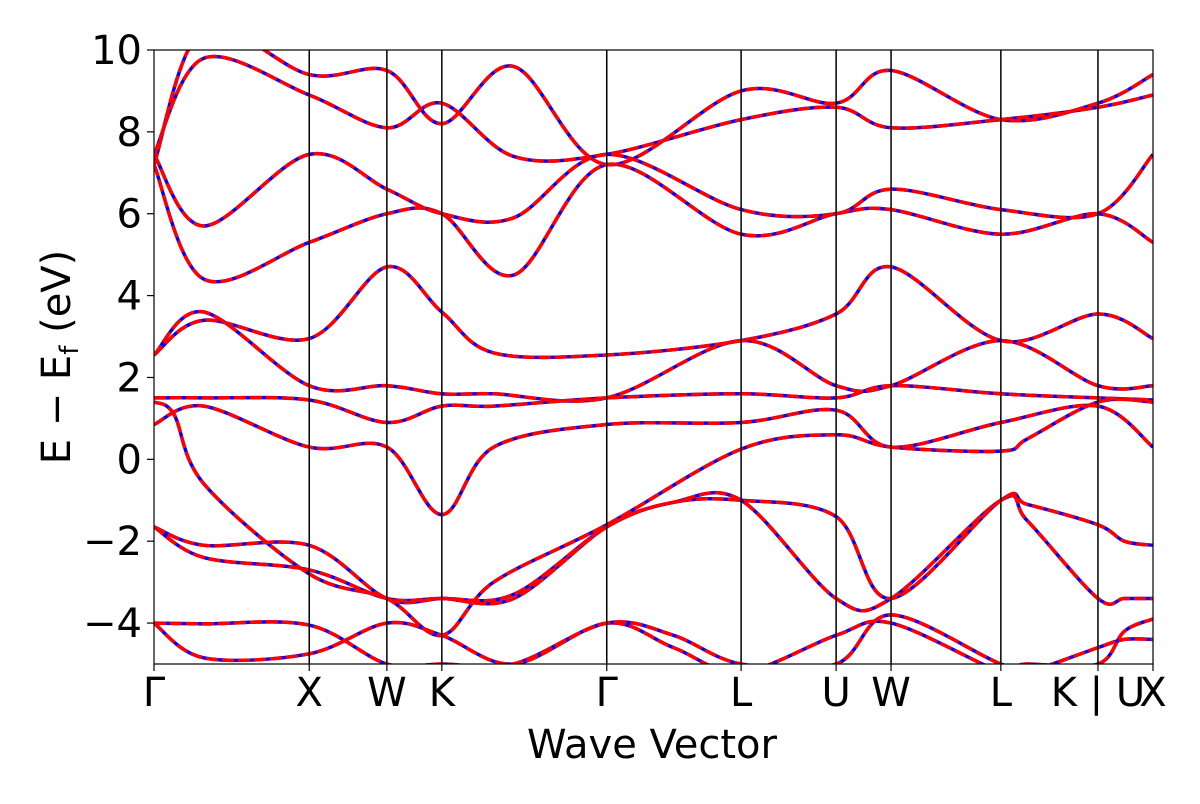 Image resolution: width=1200 pixels, height=804 pixels. What do you see at coordinates (835, 693) in the screenshot?
I see `x-tick-label-6: U` at bounding box center [835, 693].